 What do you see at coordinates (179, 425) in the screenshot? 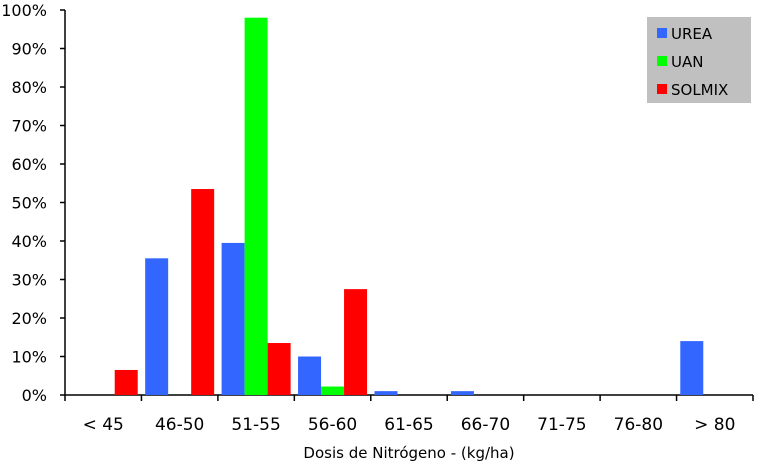
I see `x-tick-label: 46-50` at bounding box center [179, 425].